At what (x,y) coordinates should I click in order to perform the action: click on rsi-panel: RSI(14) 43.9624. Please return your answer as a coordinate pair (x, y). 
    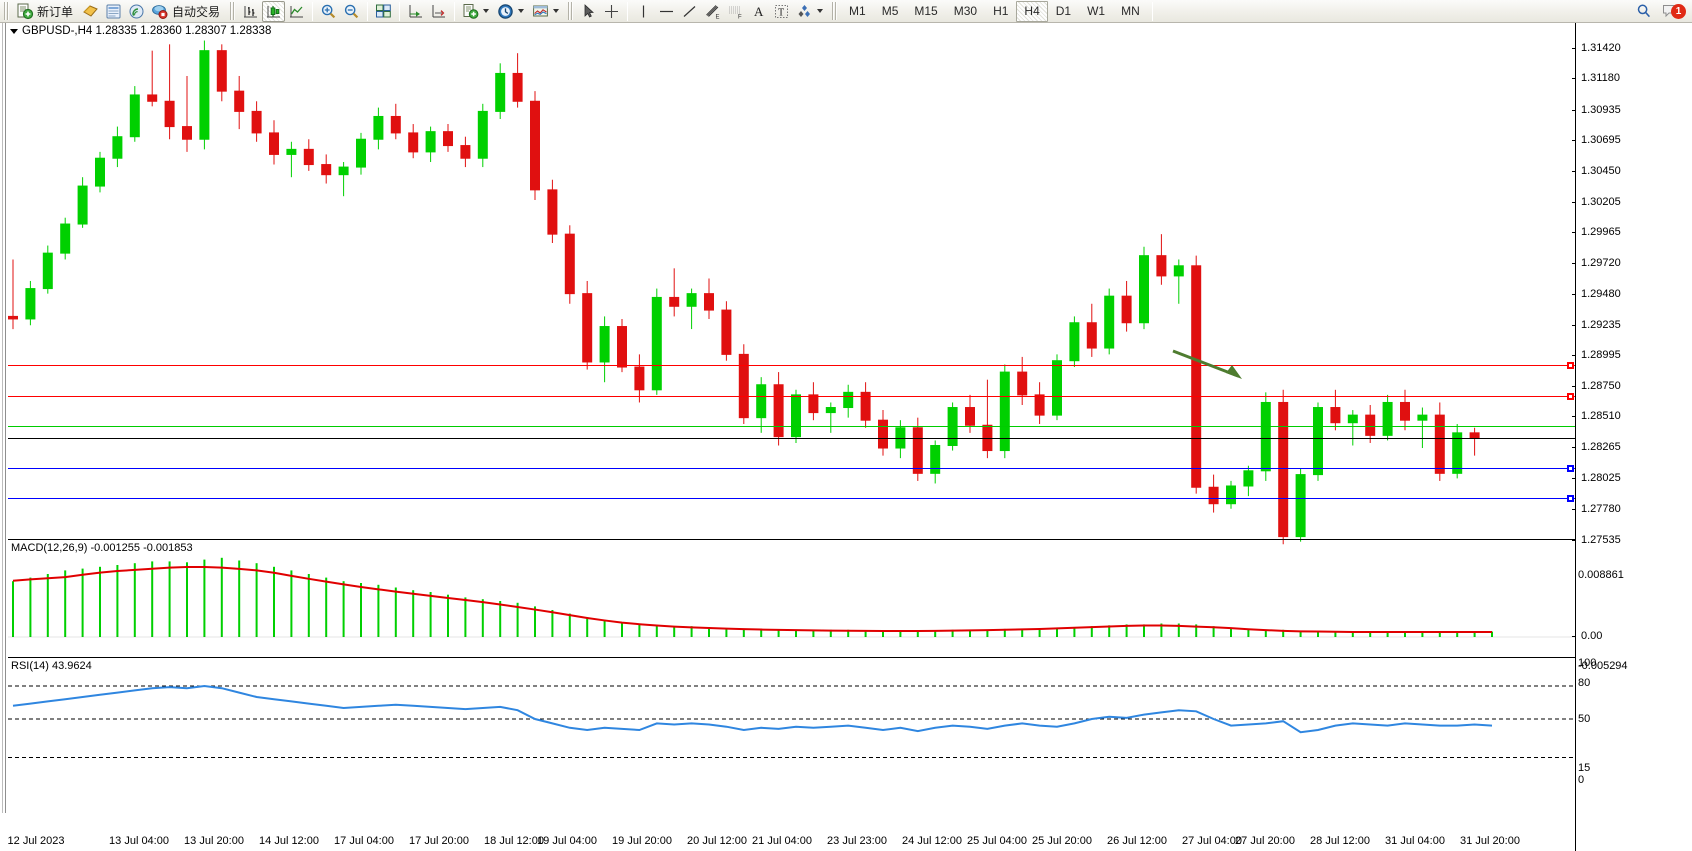
    Looking at the image, I should click on (791, 718).